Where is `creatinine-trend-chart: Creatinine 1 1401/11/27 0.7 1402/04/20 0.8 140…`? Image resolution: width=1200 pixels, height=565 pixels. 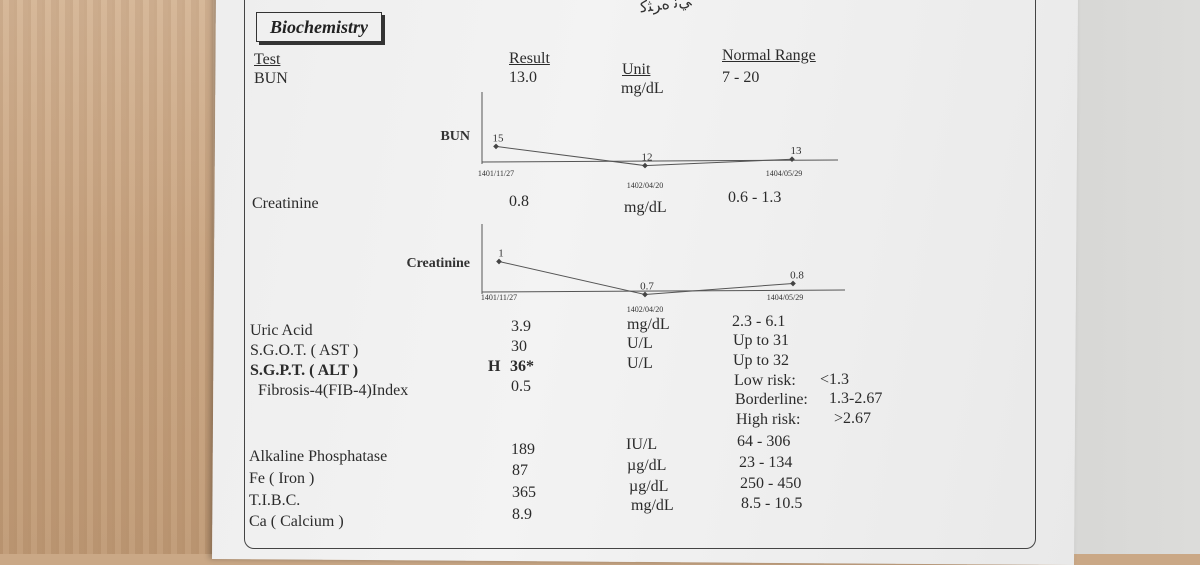 creatinine-trend-chart: Creatinine 1 1401/11/27 0.7 1402/04/20 0.8 140… is located at coordinates (626, 269).